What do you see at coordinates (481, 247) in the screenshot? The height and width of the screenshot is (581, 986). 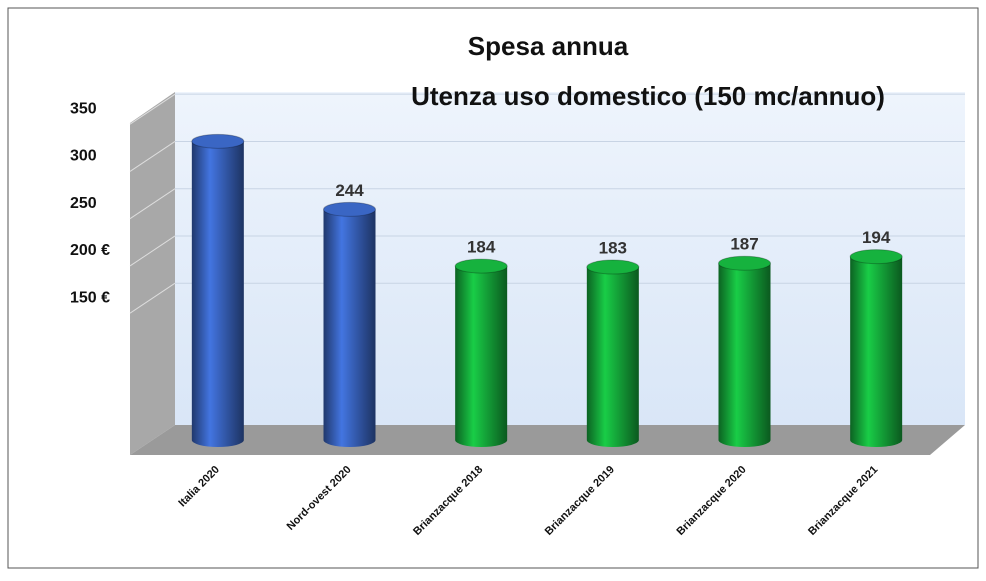 I see `data-label: 184` at bounding box center [481, 247].